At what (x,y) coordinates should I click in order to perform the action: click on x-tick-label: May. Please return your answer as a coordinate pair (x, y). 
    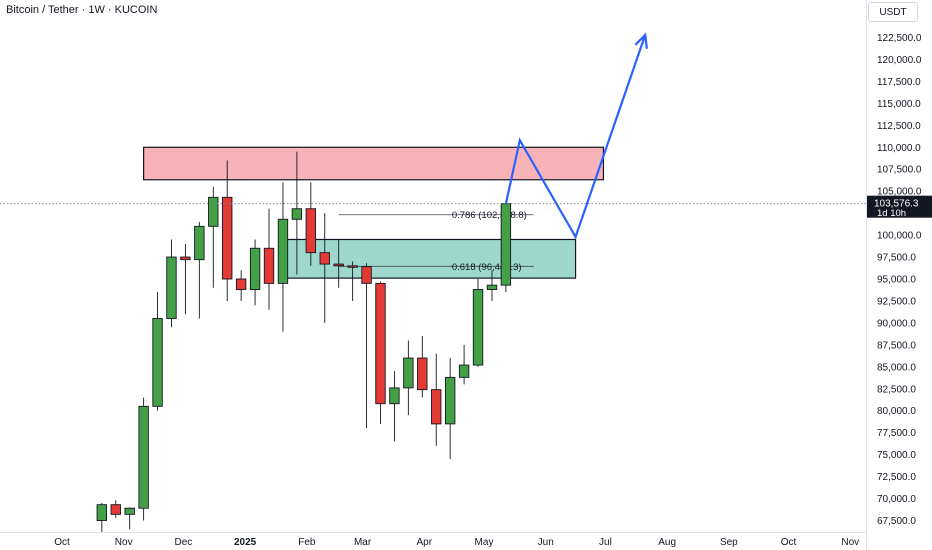
    Looking at the image, I should click on (484, 542).